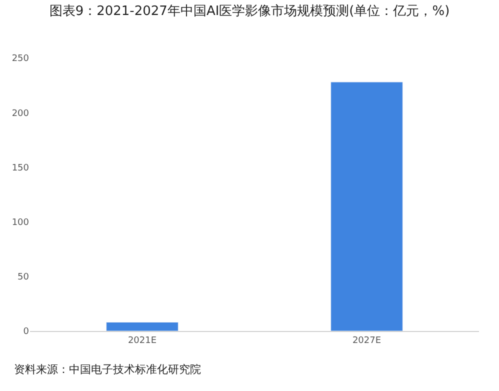  I want to click on y-tick-label: 0, so click(26, 332).